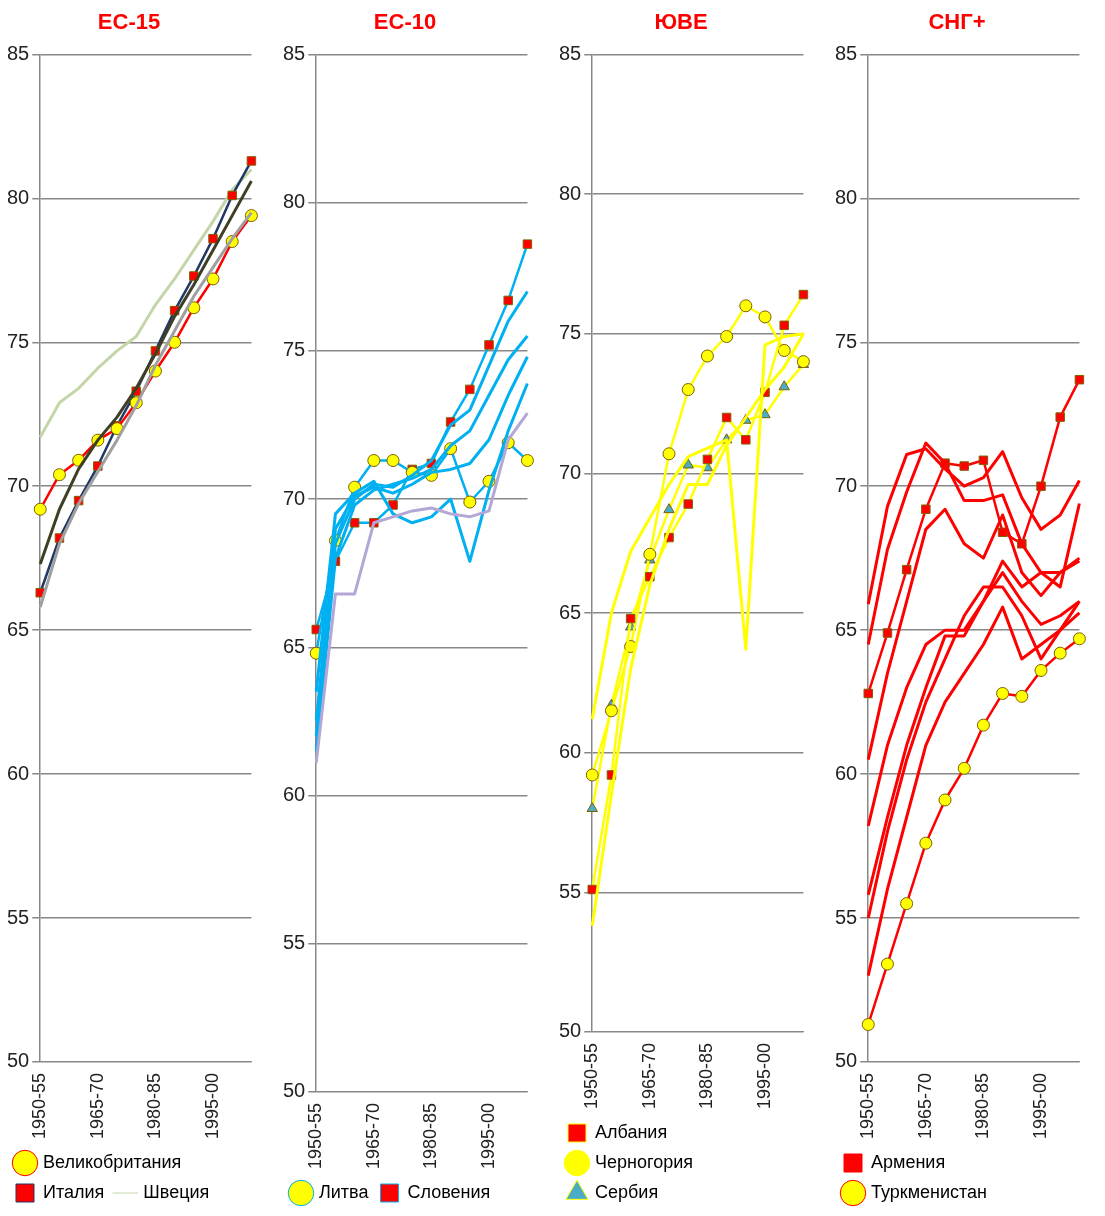 This screenshot has width=1105, height=1216. I want to click on legend-label: Черногория, so click(644, 1161).